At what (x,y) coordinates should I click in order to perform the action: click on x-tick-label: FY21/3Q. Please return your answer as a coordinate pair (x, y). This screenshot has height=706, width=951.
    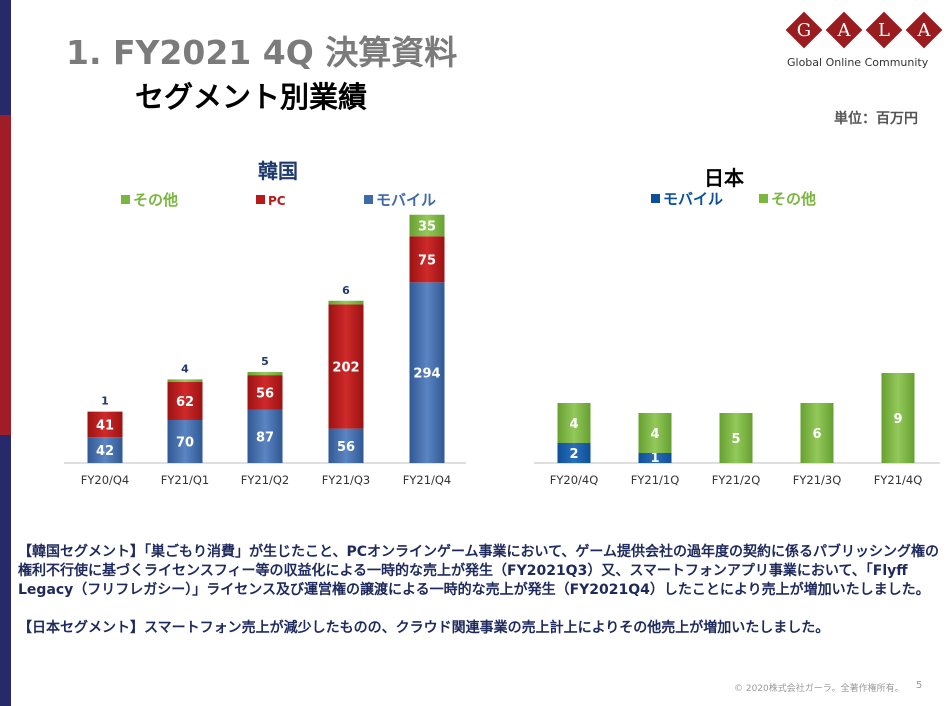
    Looking at the image, I should click on (817, 480).